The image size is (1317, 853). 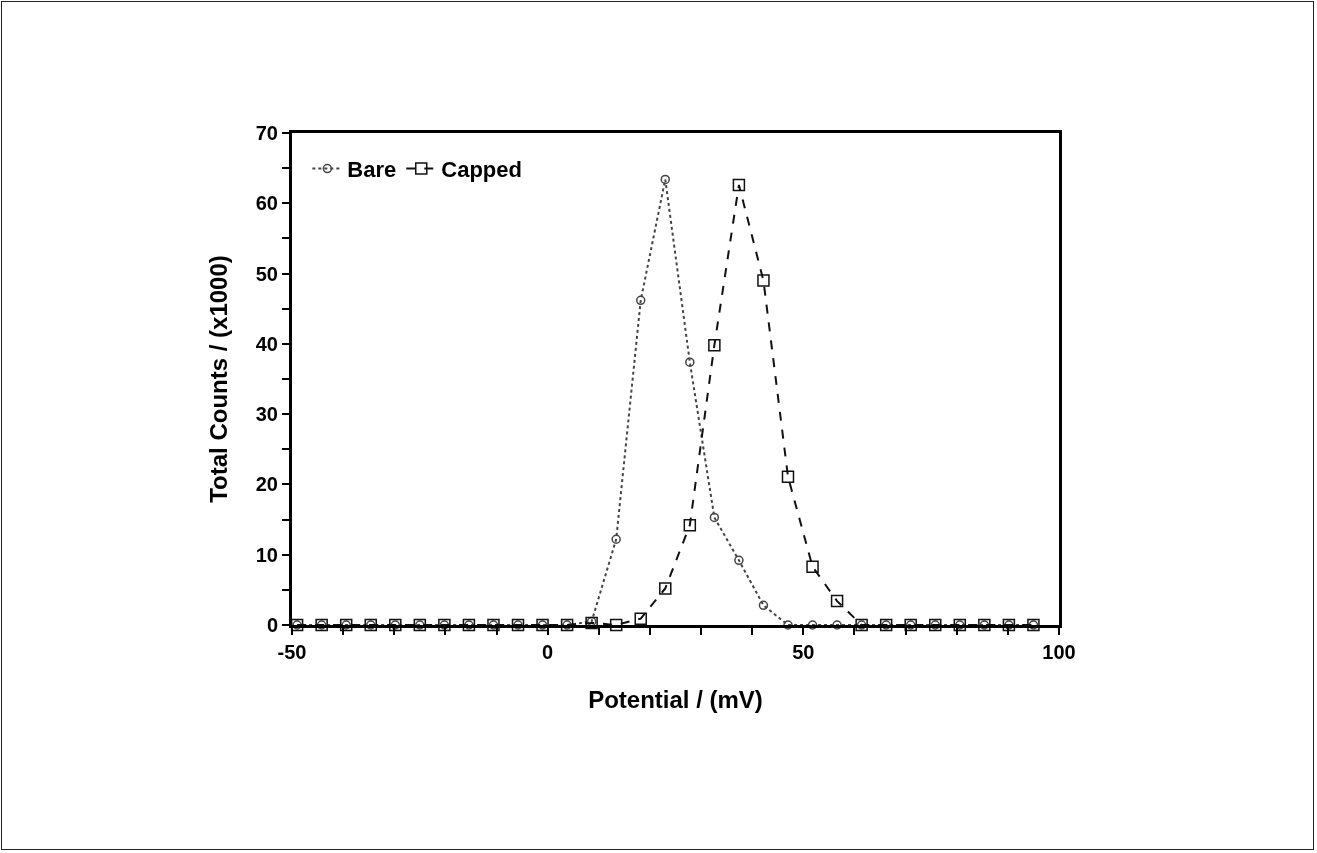 I want to click on y-tick-label: 30, so click(x=266, y=414).